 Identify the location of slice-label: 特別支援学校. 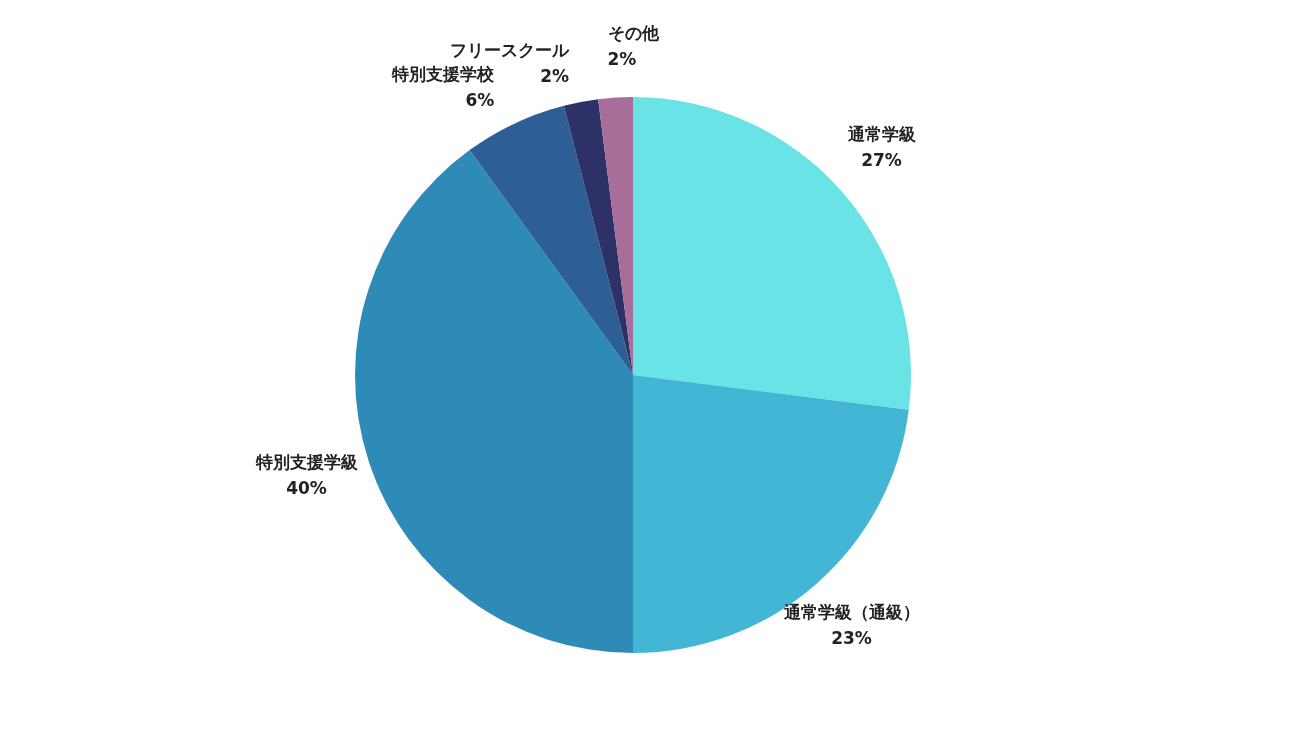
(443, 73).